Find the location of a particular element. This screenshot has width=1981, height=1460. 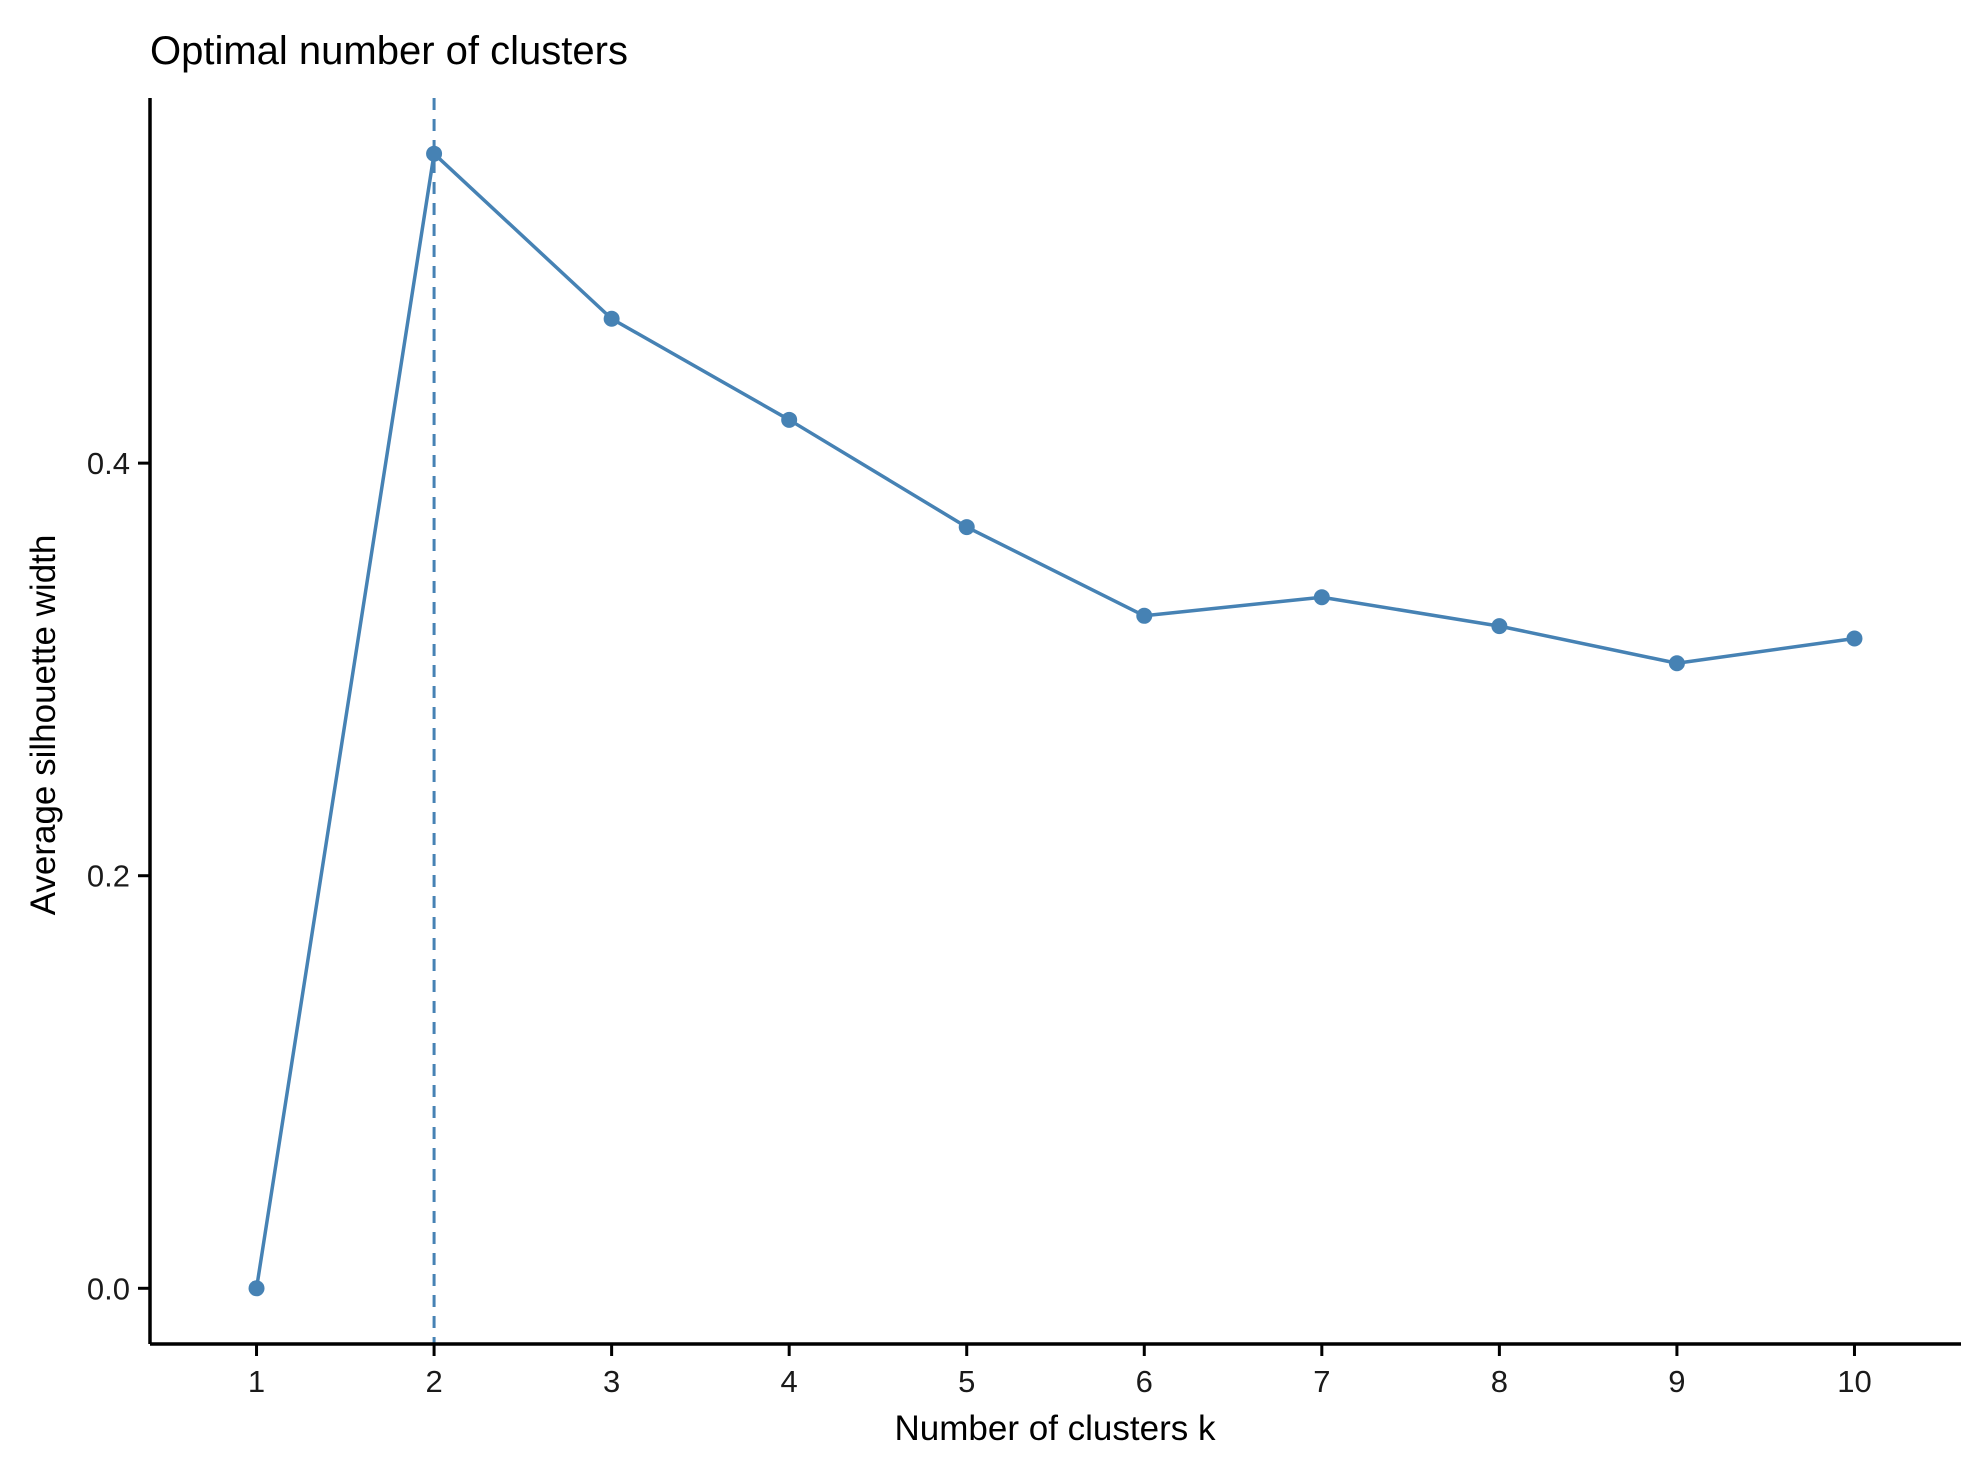

data-point-k2 is located at coordinates (434, 153).